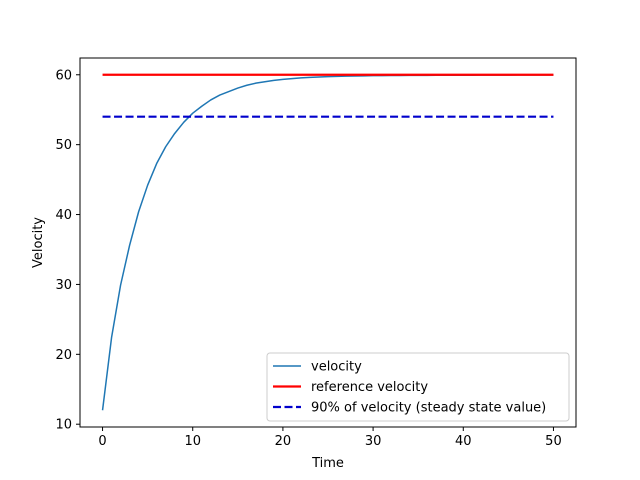  I want to click on legend-box, so click(418, 387).